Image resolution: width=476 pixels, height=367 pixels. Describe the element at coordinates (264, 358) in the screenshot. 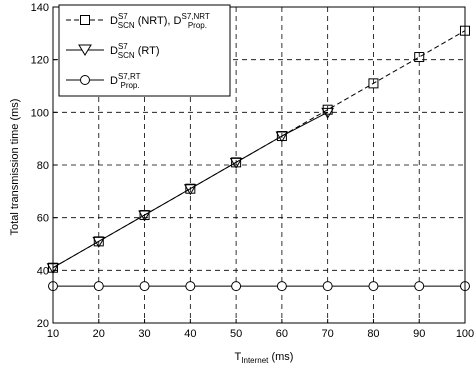

I see `x-axis-label: TInternet (ms)` at that location.